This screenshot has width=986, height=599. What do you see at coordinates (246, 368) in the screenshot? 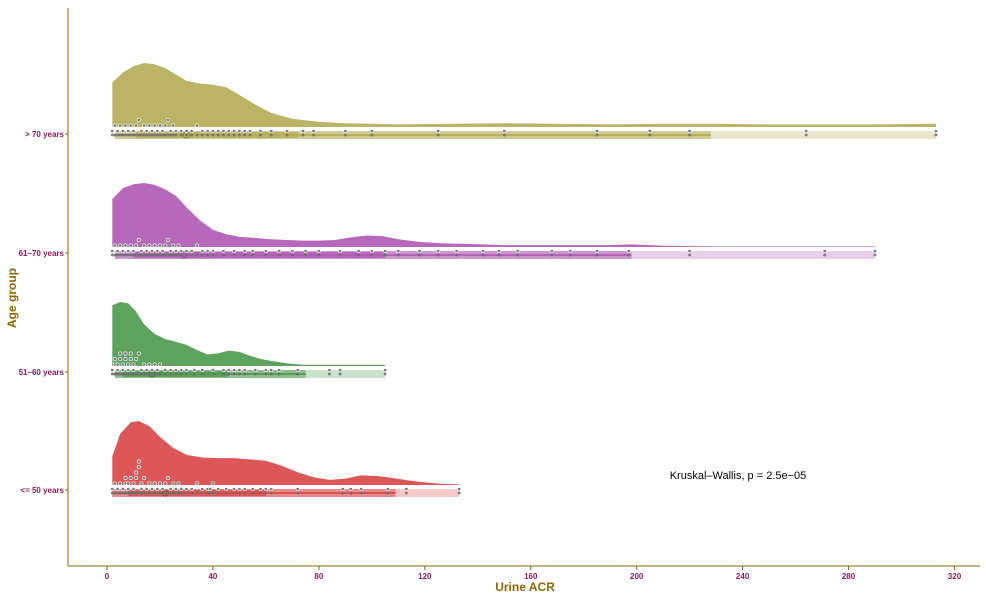
I see `separator-strip` at bounding box center [246, 368].